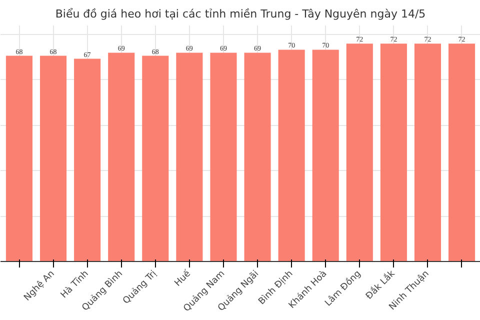  Describe the element at coordinates (74, 284) in the screenshot. I see `x-tick-label: Hà Tĩnh` at that location.